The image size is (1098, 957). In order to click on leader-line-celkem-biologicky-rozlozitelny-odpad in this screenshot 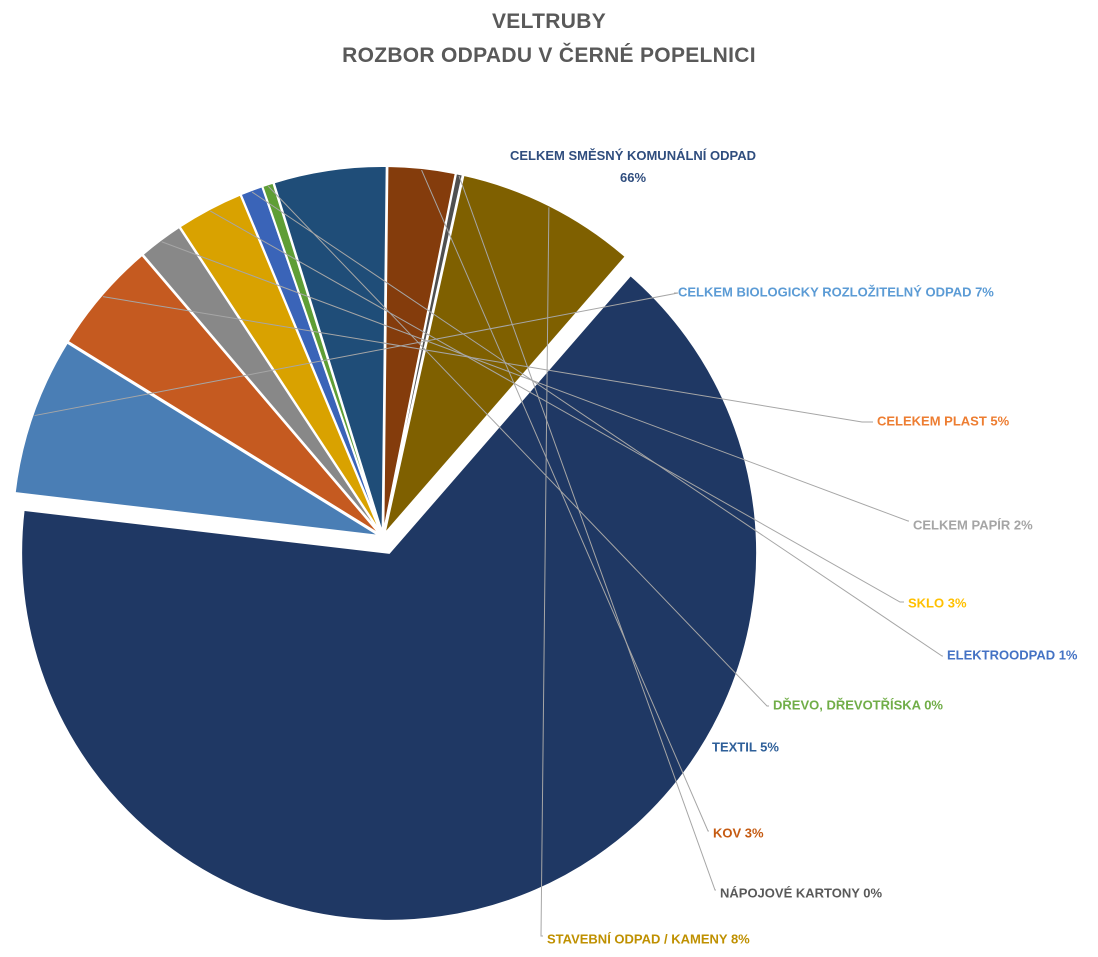, I will do `click(356, 354)`.